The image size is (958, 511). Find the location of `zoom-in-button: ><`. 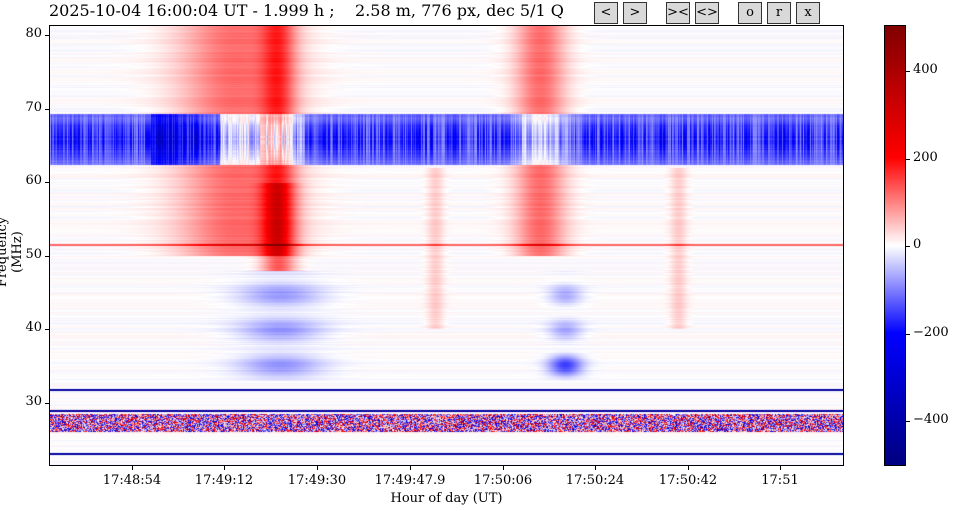

zoom-in-button: >< is located at coordinates (678, 13).